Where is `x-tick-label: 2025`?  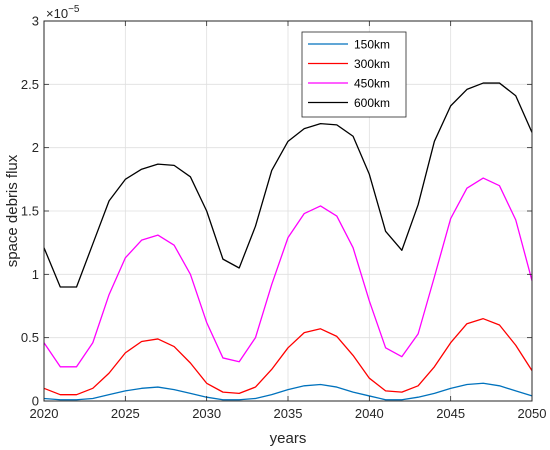
x-tick-label: 2025 is located at coordinates (125, 413).